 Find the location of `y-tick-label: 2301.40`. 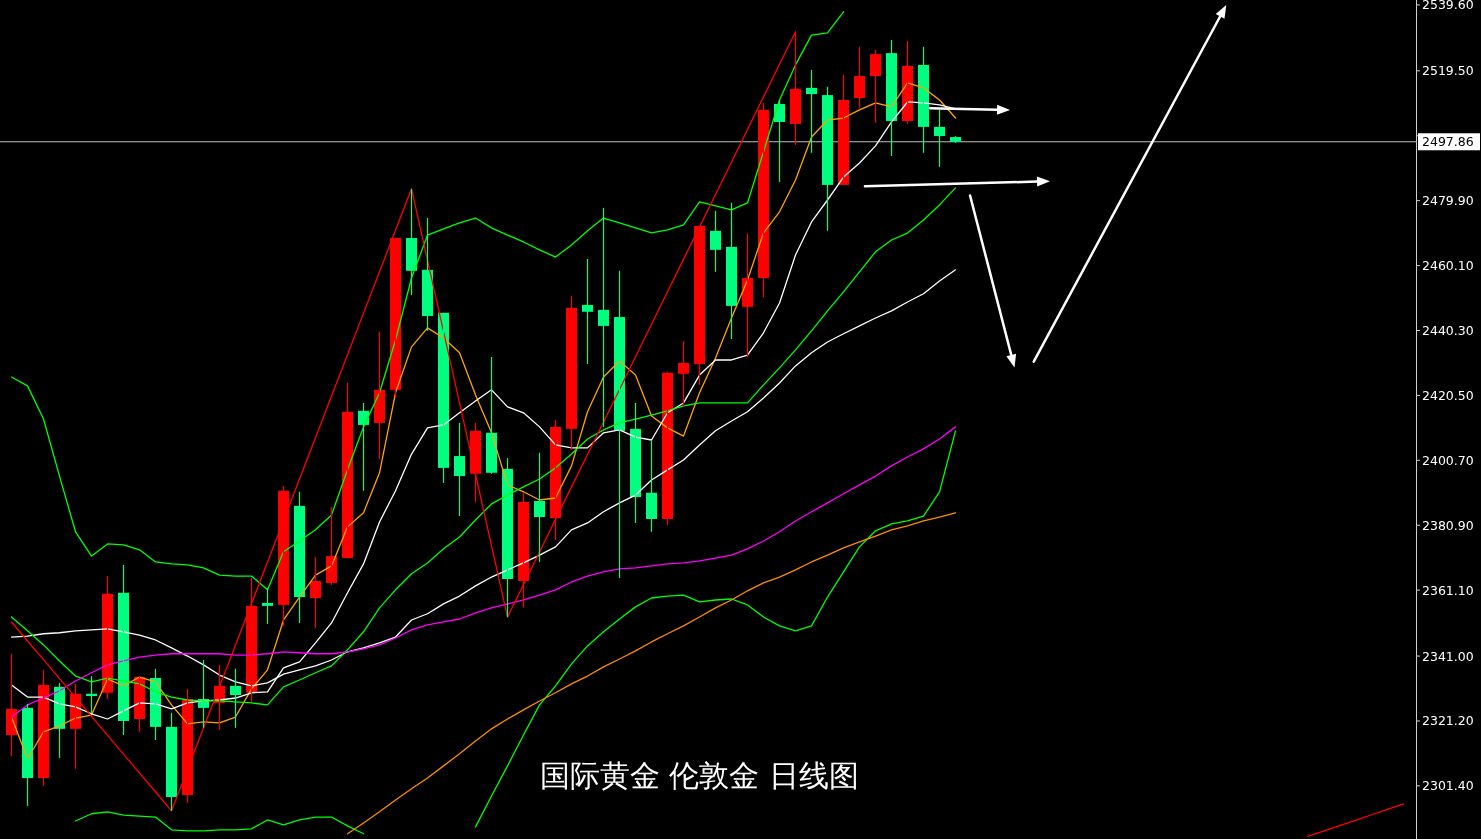

y-tick-label: 2301.40 is located at coordinates (1448, 786).